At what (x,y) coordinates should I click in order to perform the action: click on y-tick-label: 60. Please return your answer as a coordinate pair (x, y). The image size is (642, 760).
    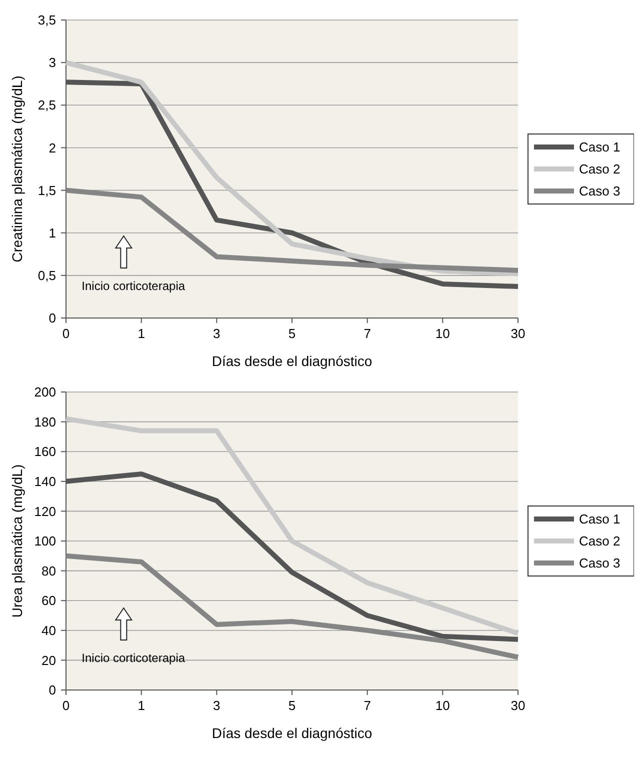
    Looking at the image, I should click on (49, 600).